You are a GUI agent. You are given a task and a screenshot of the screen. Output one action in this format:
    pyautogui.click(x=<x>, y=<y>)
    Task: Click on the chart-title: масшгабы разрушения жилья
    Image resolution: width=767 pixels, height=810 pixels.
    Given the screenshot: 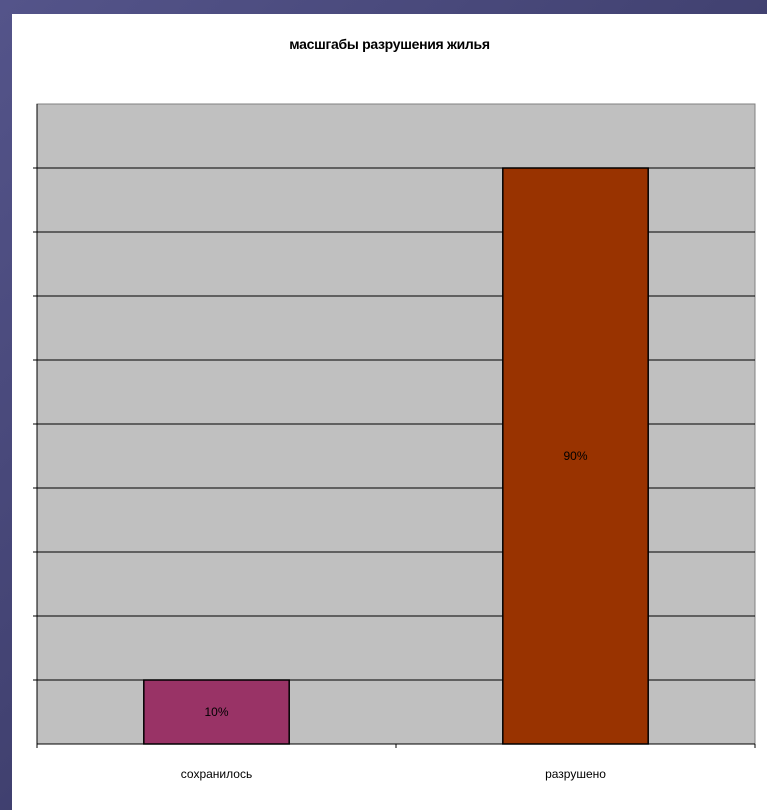 What is the action you would take?
    pyautogui.click(x=389, y=44)
    